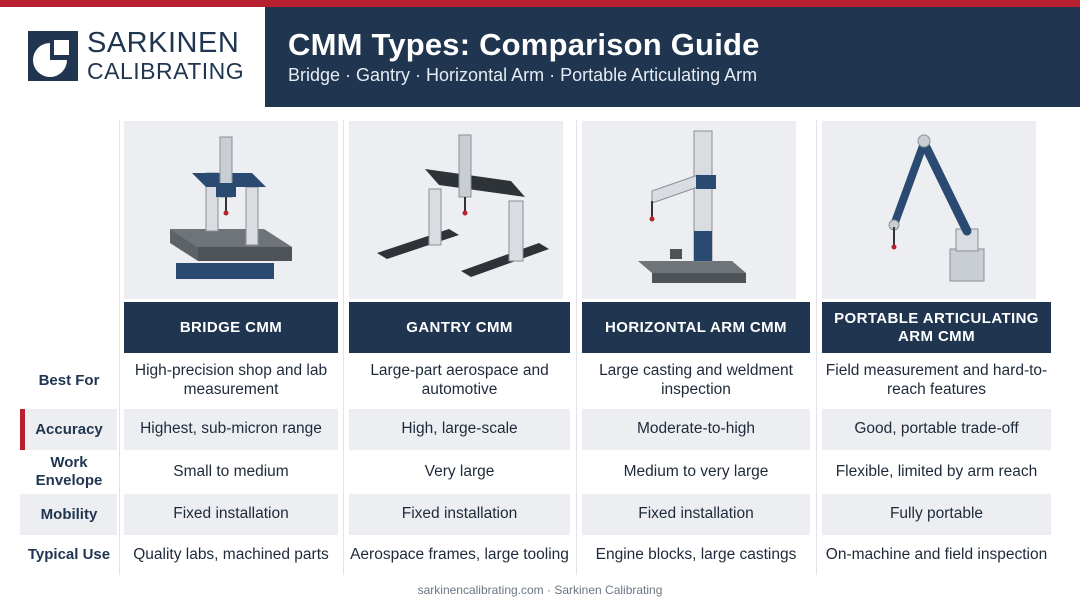 Image resolution: width=1080 pixels, height=603 pixels. What do you see at coordinates (231, 380) in the screenshot?
I see `table-cell: High-precision shop and lab measurement` at bounding box center [231, 380].